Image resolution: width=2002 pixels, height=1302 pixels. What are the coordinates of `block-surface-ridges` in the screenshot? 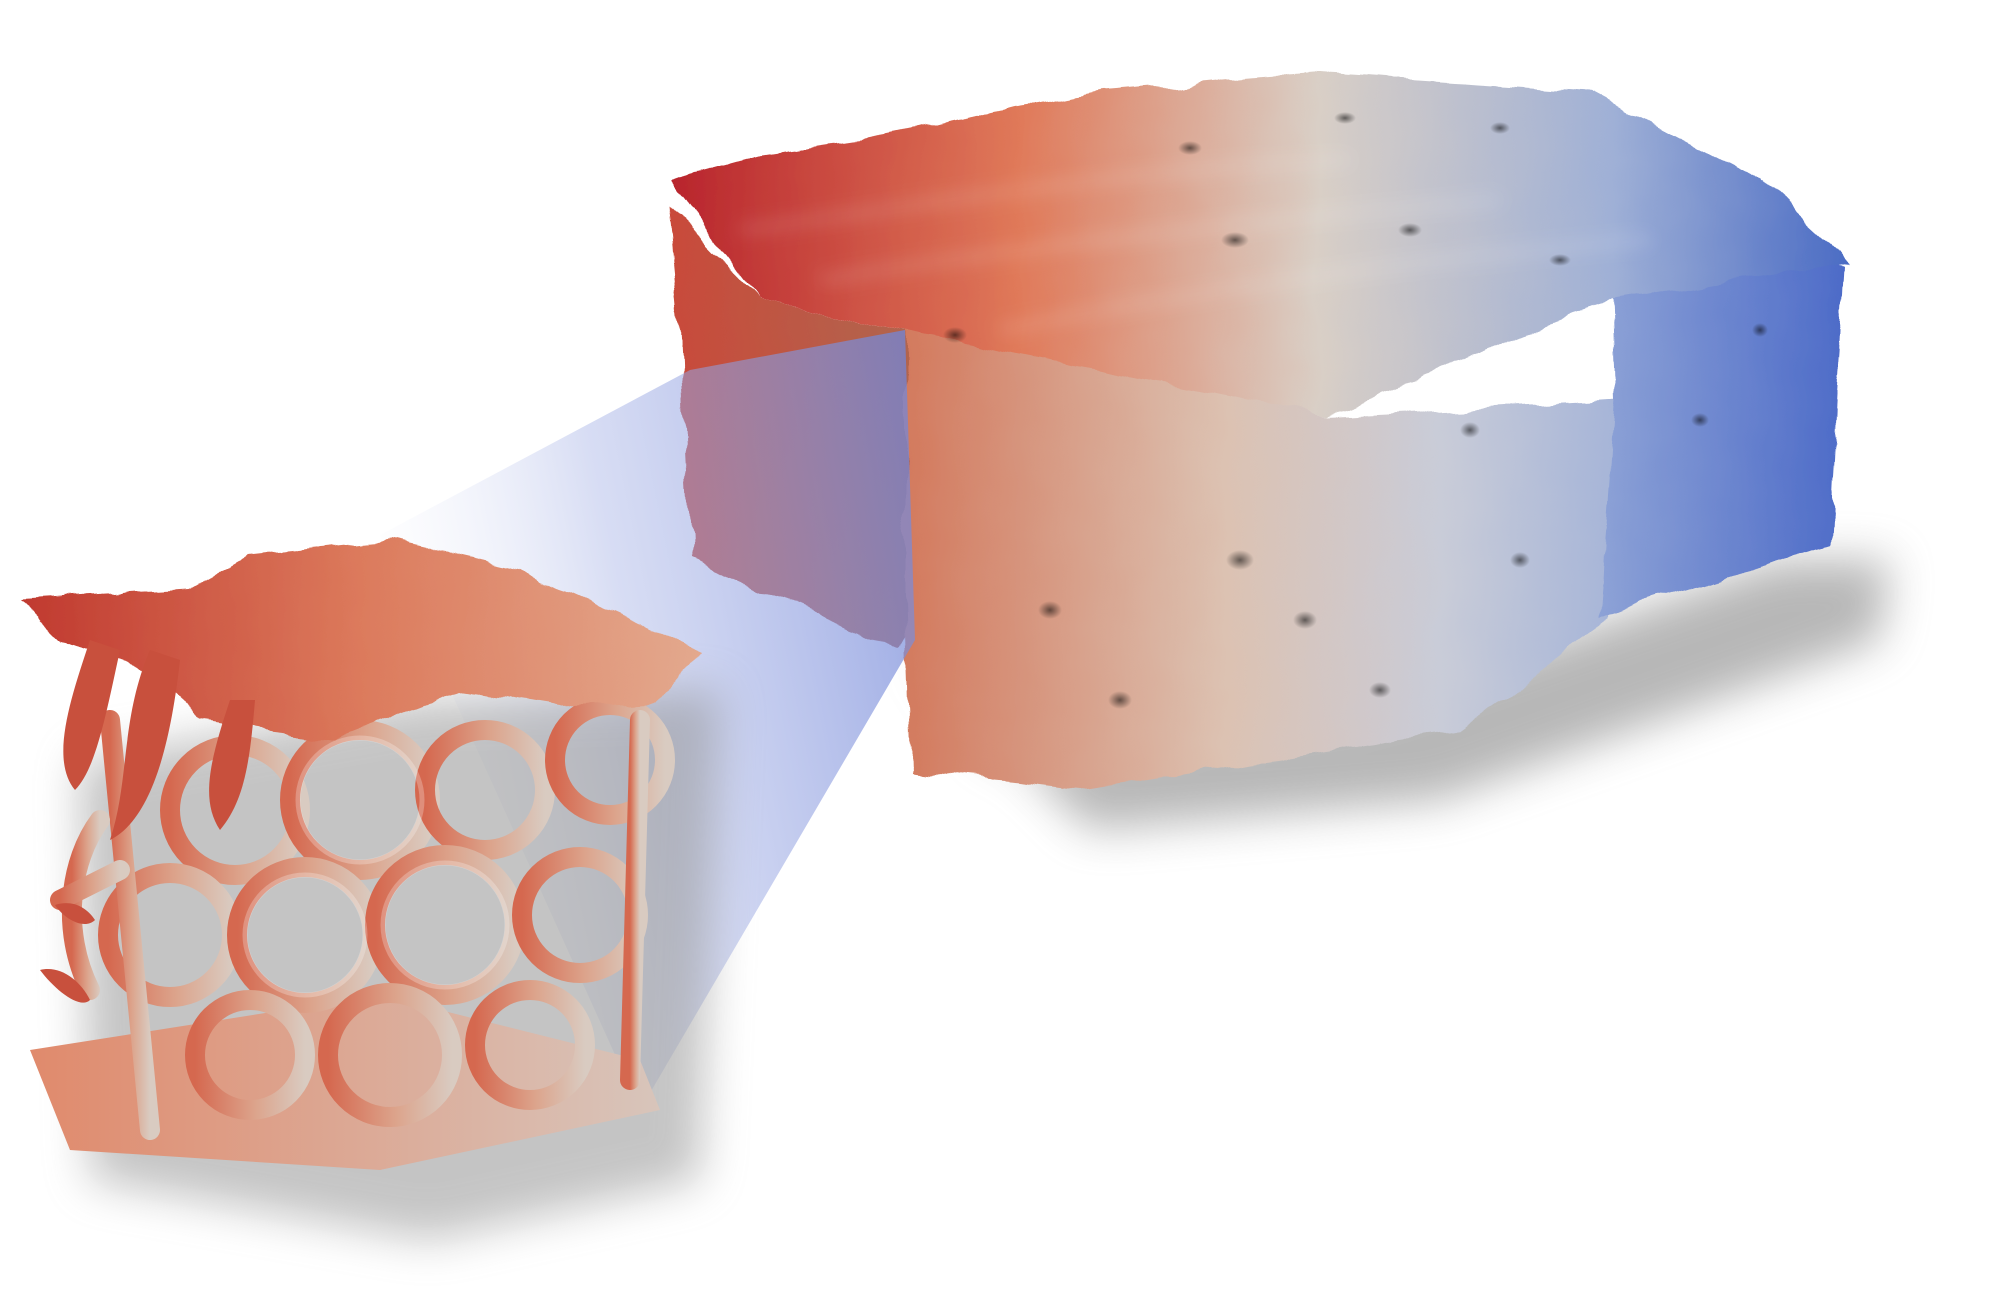 It's located at (1195, 245).